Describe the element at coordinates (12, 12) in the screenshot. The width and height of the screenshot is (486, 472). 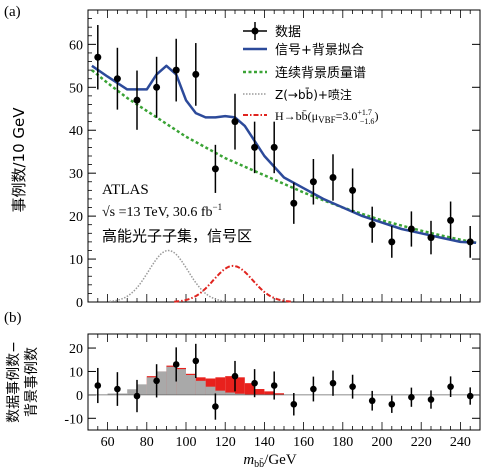
I see `panel-a-label: (a)` at that location.